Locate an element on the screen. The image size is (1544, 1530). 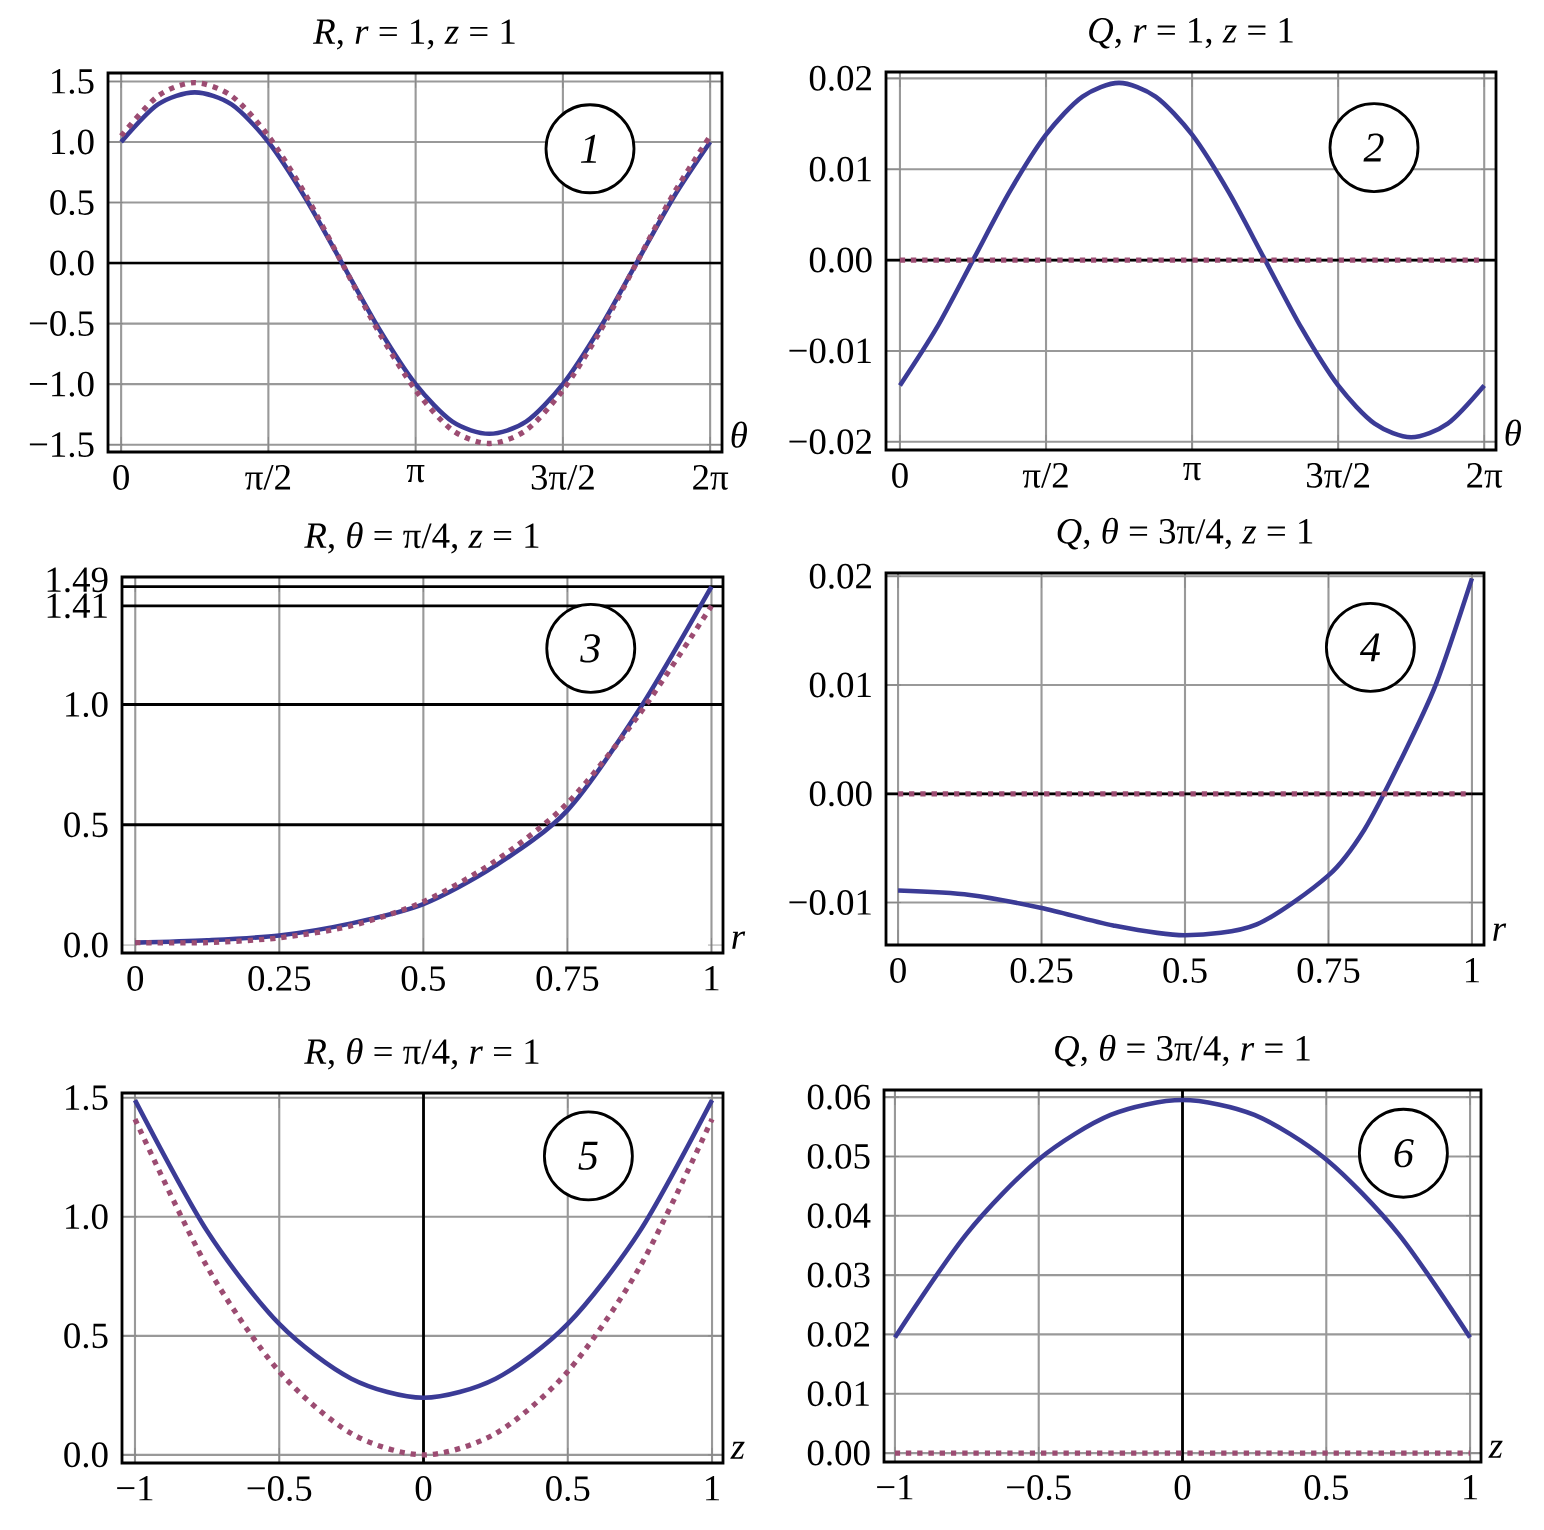
annotation: 4 is located at coordinates (1369, 647).